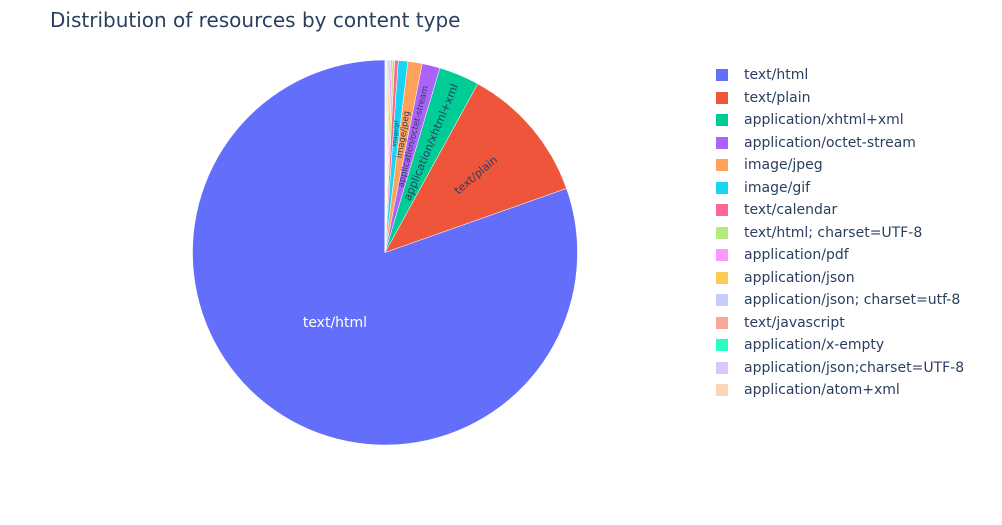 This screenshot has width=1002, height=525. Describe the element at coordinates (840, 210) in the screenshot. I see `legend-item: text/calendar` at that location.